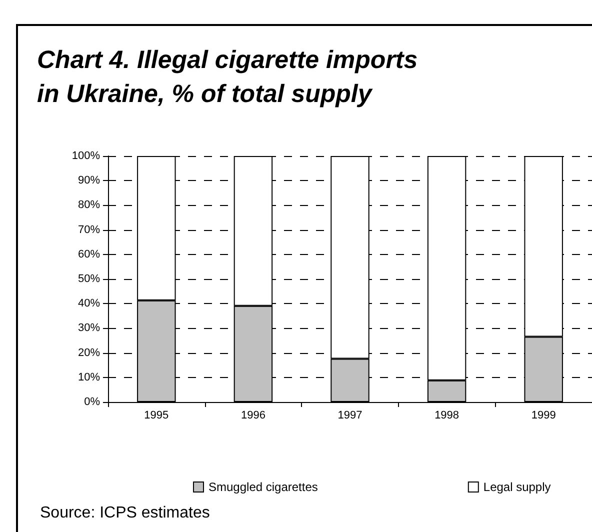 This screenshot has height=532, width=592. Describe the element at coordinates (263, 487) in the screenshot. I see `legend-label: Smuggled cigarettes` at that location.